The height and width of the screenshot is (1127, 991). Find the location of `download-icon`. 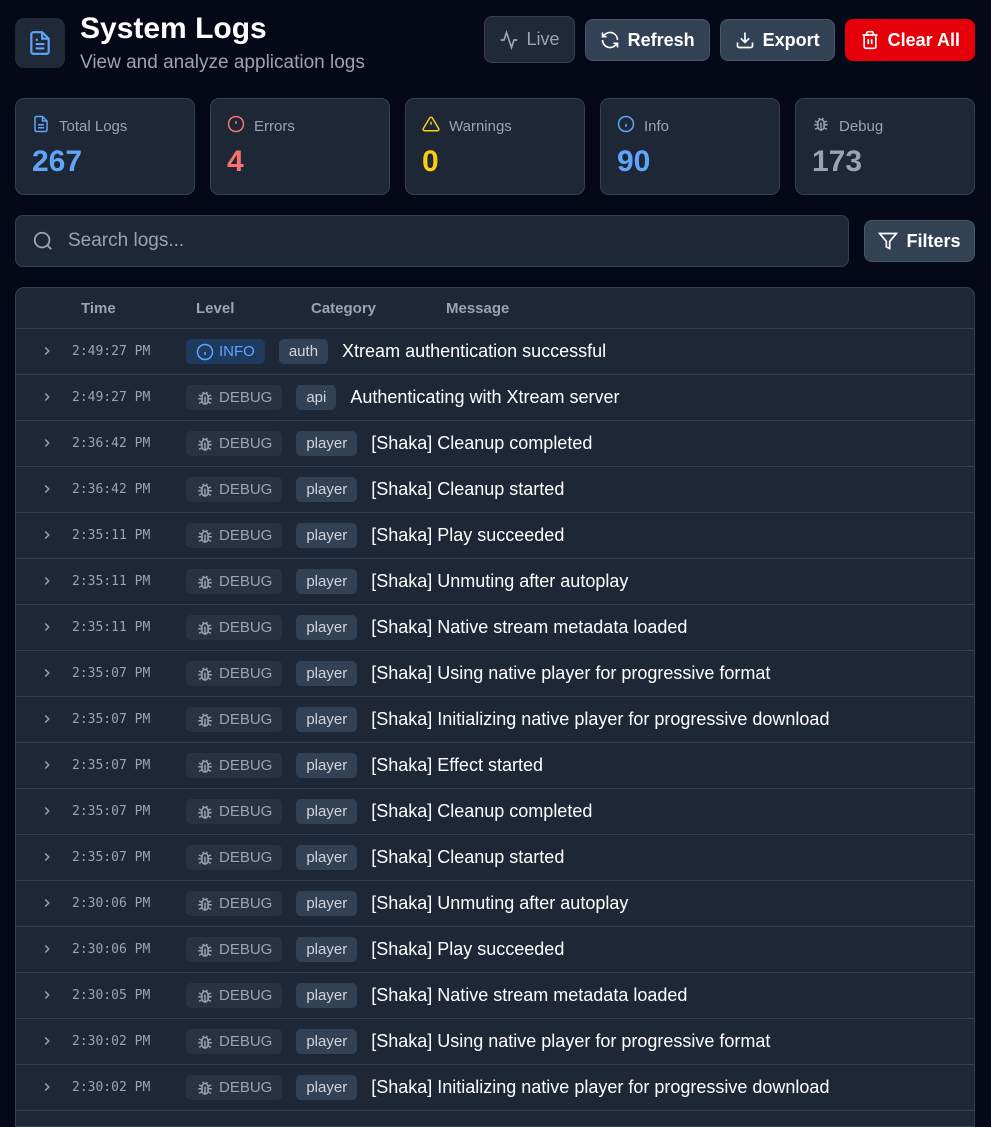

download-icon is located at coordinates (744, 40).